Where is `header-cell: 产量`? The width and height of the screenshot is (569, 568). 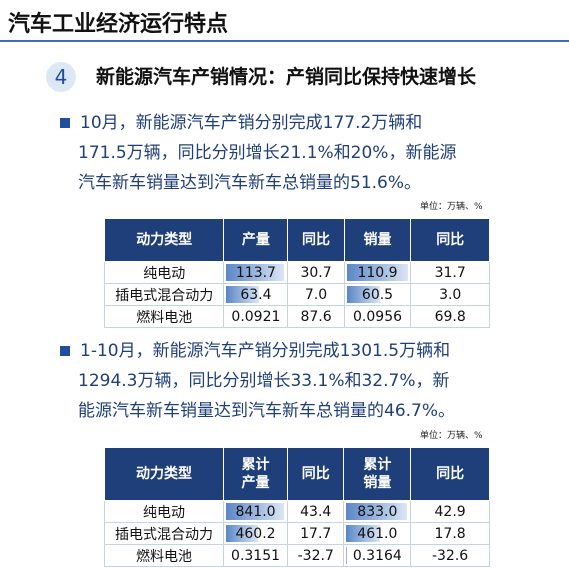 header-cell: 产量 is located at coordinates (256, 240).